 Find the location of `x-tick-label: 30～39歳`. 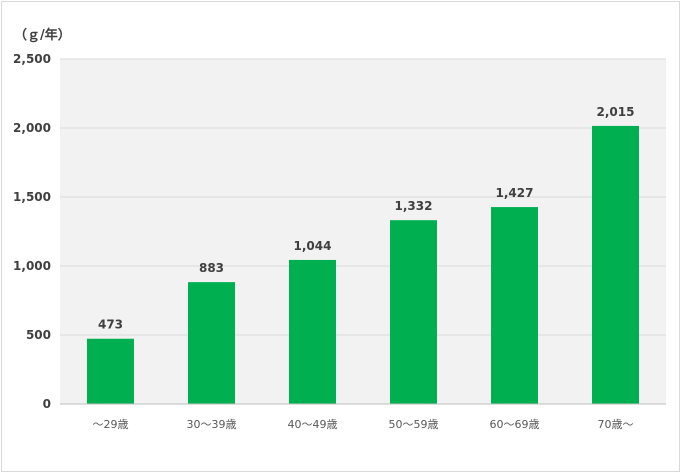

x-tick-label: 30～39歳 is located at coordinates (212, 424).